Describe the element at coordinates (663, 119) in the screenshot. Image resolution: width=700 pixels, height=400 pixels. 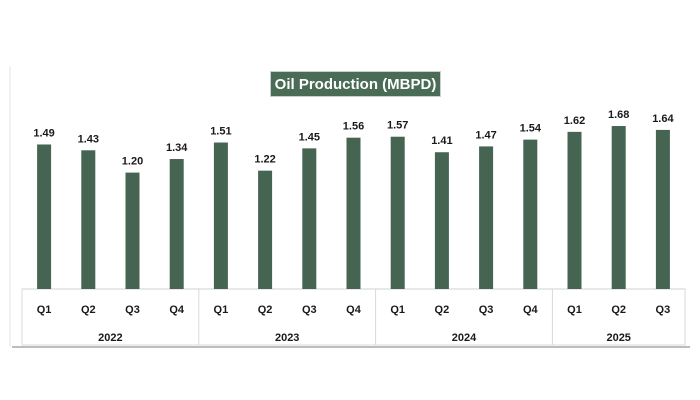
I see `data-label: 1.64` at that location.